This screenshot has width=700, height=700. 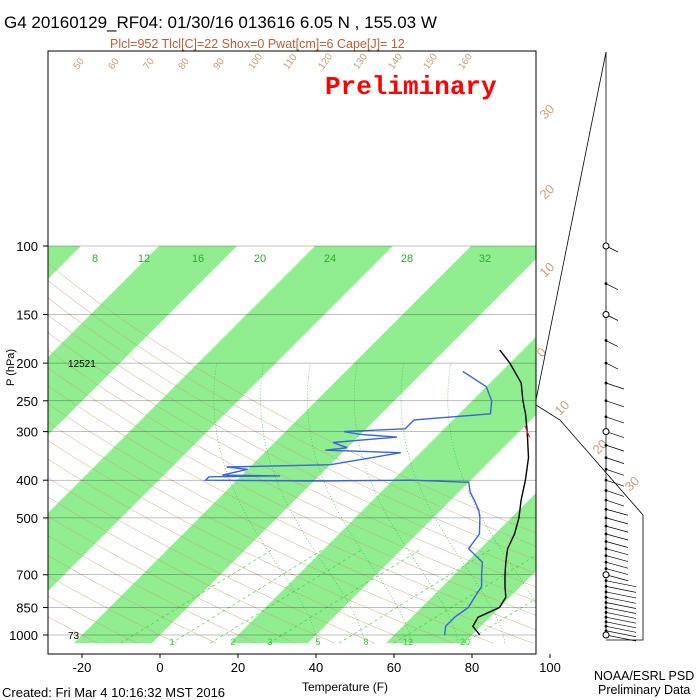 I want to click on preliminary-watermark: Preliminary, so click(x=411, y=87).